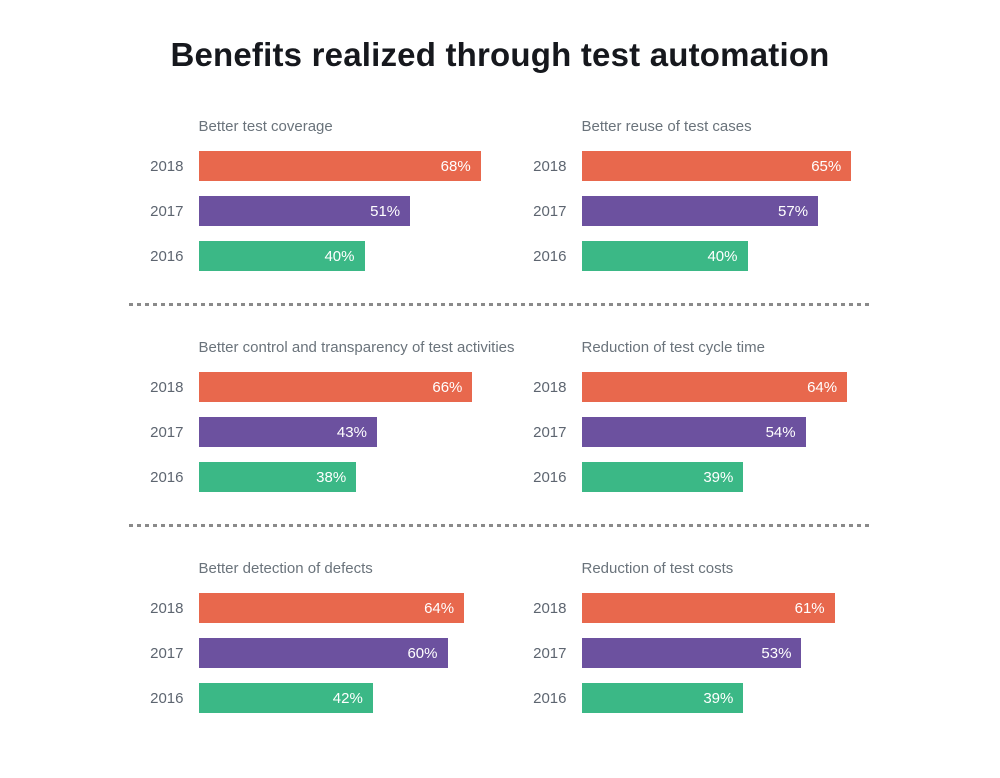 This screenshot has height=778, width=1000. I want to click on bar-row: 2017 43%, so click(309, 432).